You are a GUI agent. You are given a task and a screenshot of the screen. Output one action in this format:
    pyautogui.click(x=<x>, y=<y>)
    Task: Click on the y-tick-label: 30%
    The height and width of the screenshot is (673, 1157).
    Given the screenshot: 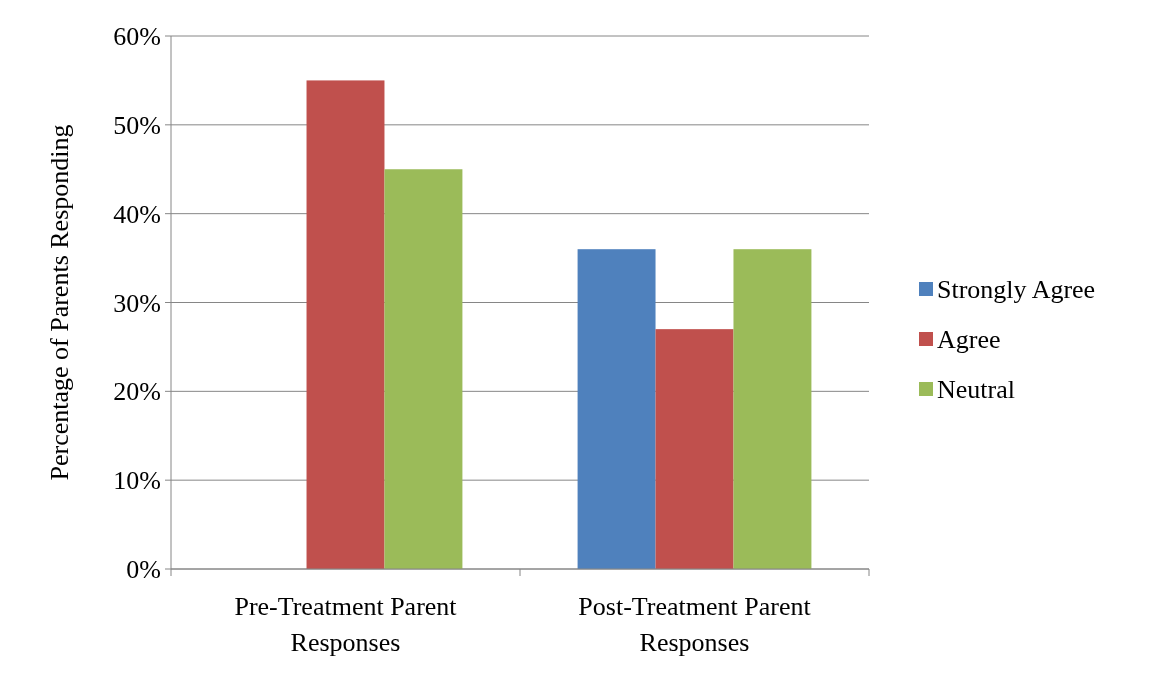 What is the action you would take?
    pyautogui.click(x=137, y=303)
    